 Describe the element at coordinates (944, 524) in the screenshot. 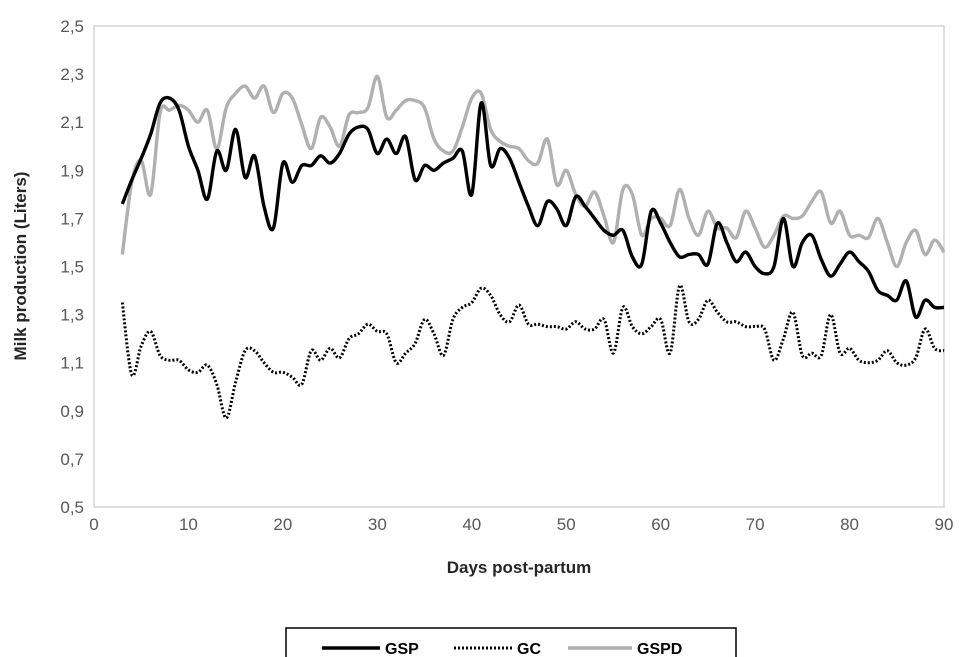

I see `x-tick-label: 90` at that location.